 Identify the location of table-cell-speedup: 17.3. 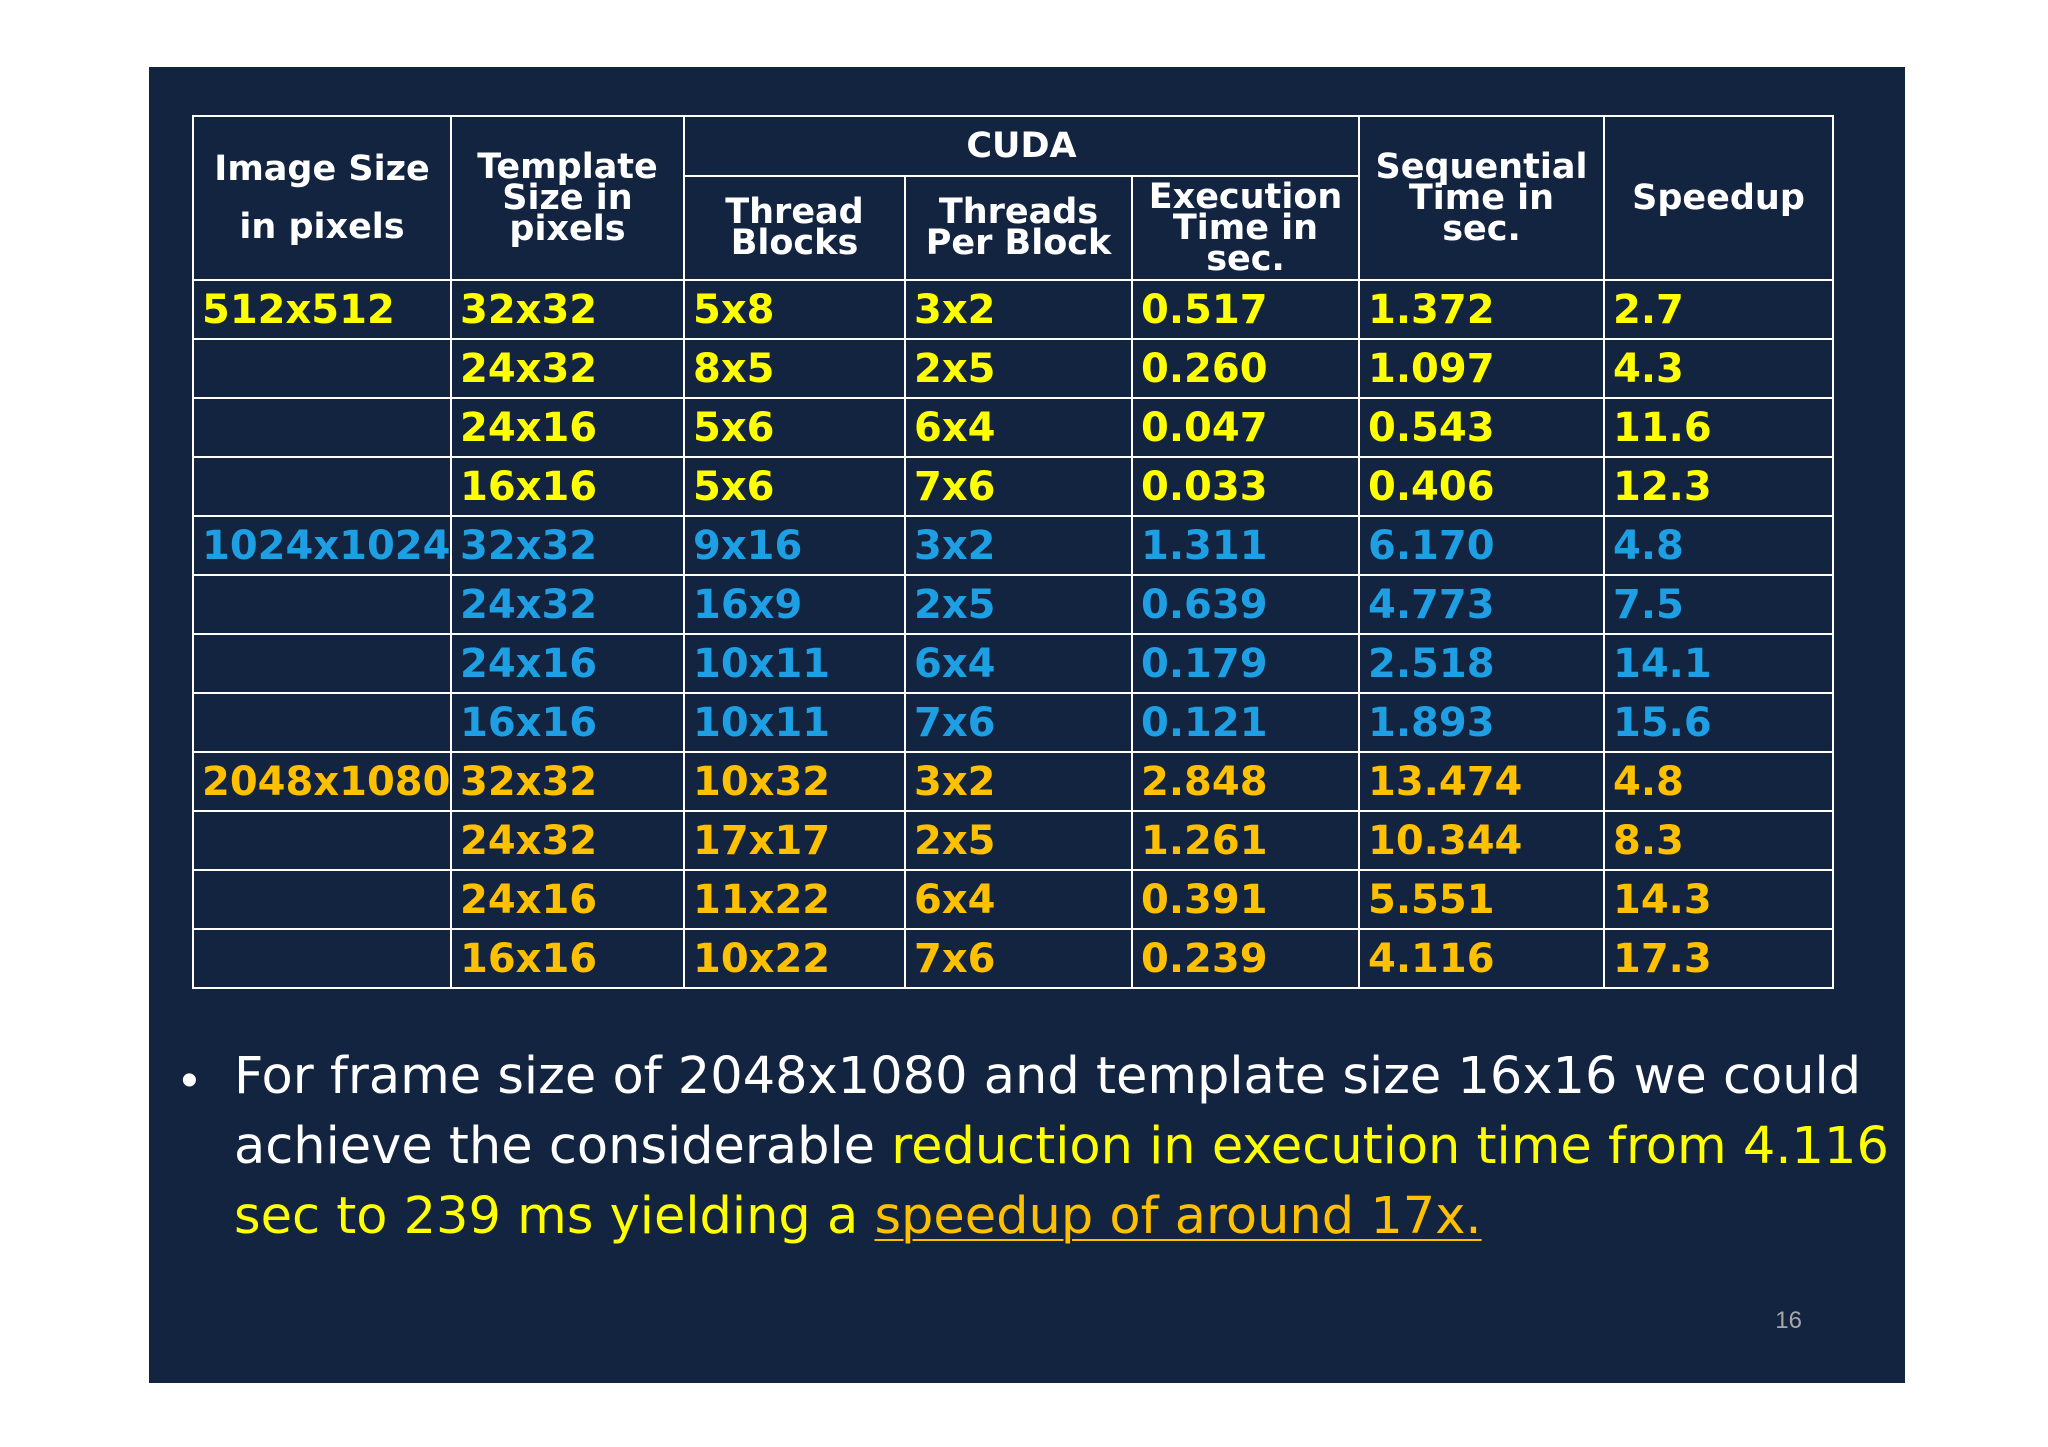
(1718, 958).